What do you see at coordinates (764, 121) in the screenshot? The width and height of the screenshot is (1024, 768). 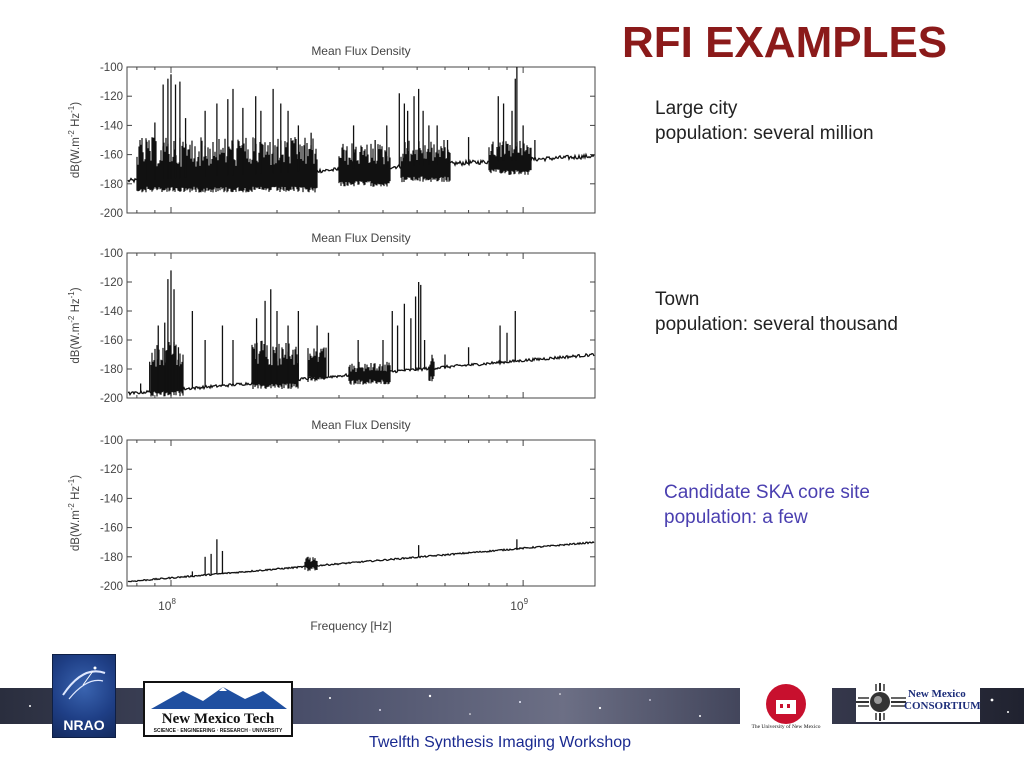 I see `caption-large-city: Large city population: several million` at bounding box center [764, 121].